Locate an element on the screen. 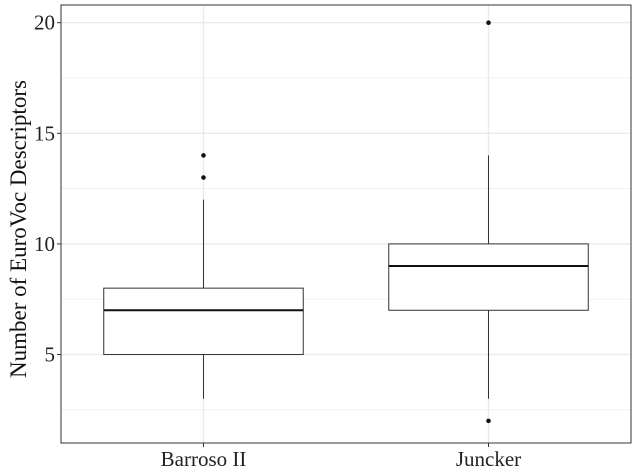 The height and width of the screenshot is (472, 638). y-axis-ticks: 5 10 15 20 is located at coordinates (47, 189).